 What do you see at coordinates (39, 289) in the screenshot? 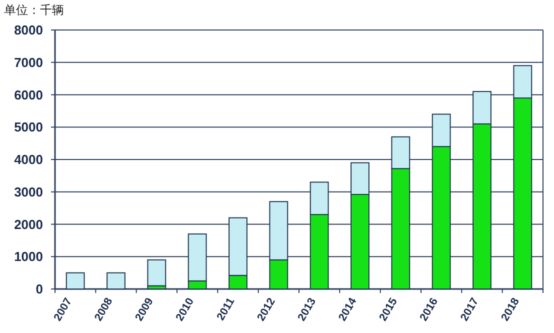
I see `y-tick-label: 0` at bounding box center [39, 289].